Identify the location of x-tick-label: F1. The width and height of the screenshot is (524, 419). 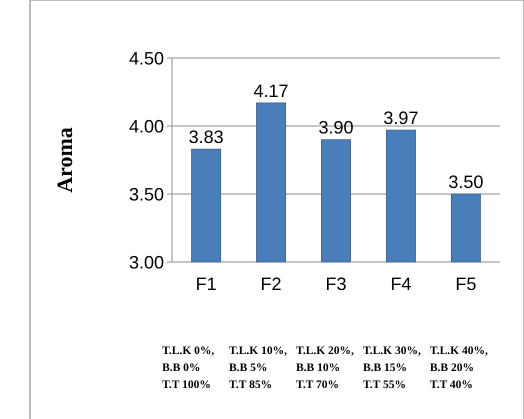
(206, 284).